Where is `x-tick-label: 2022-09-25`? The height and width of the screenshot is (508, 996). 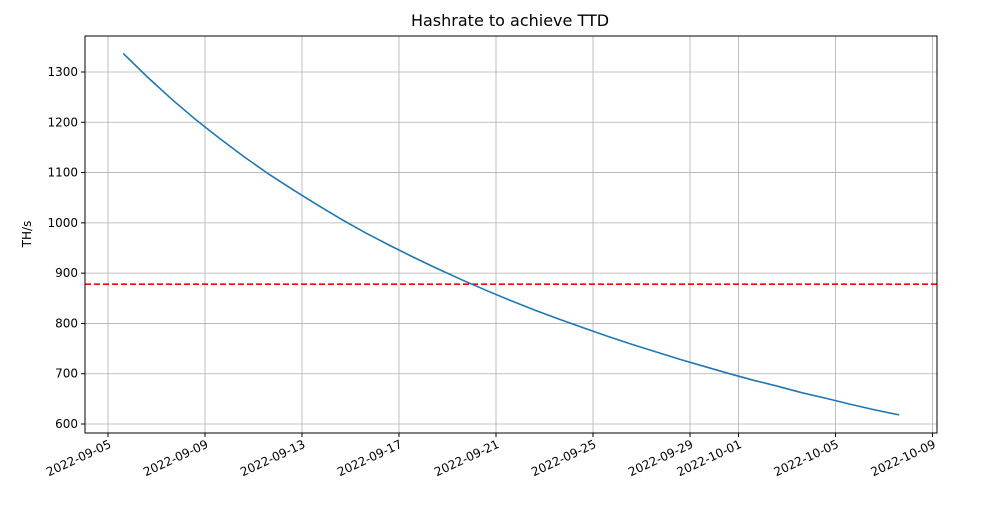
x-tick-label: 2022-09-25 is located at coordinates (563, 458).